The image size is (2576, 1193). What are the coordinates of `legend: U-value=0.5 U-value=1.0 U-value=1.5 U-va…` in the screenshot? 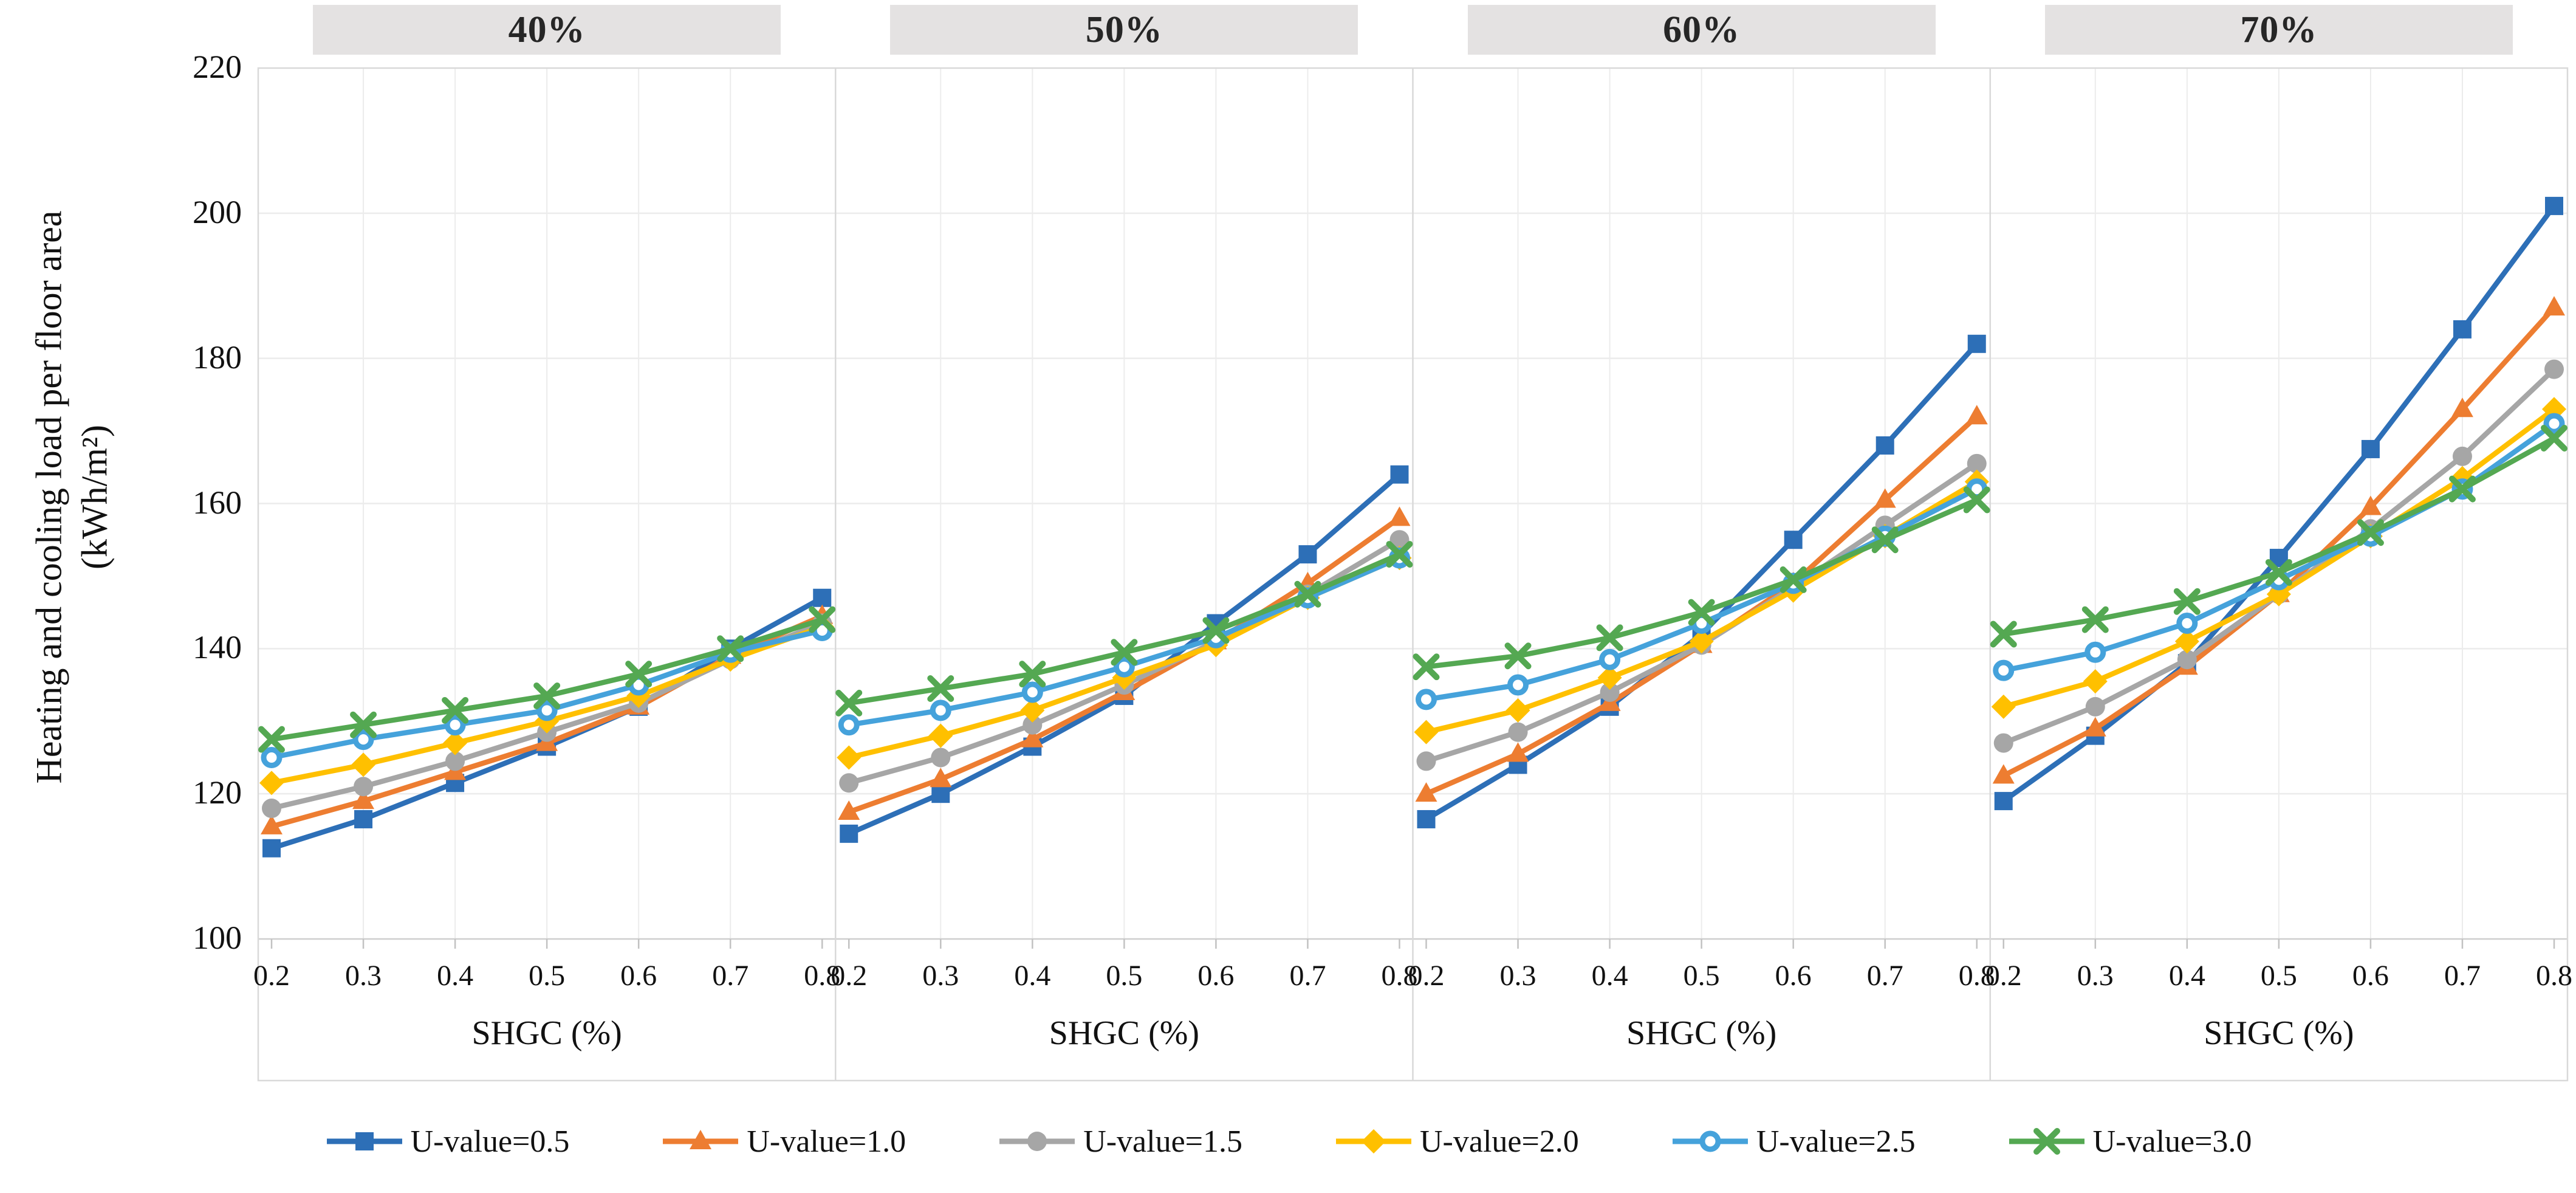 It's located at (1288, 1141).